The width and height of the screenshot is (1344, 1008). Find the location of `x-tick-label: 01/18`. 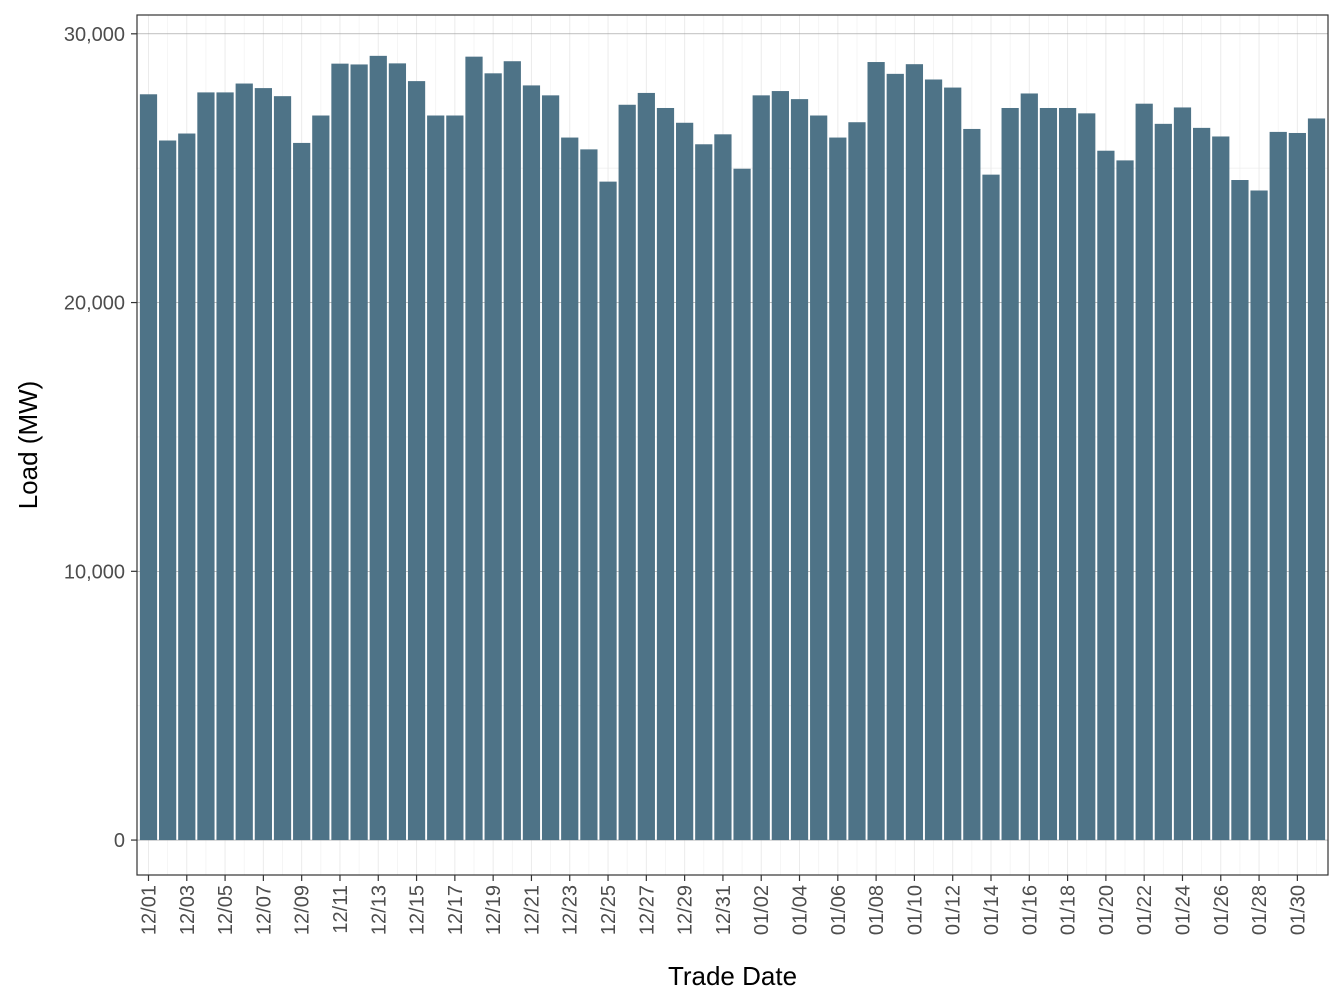

x-tick-label: 01/18 is located at coordinates (1069, 910).